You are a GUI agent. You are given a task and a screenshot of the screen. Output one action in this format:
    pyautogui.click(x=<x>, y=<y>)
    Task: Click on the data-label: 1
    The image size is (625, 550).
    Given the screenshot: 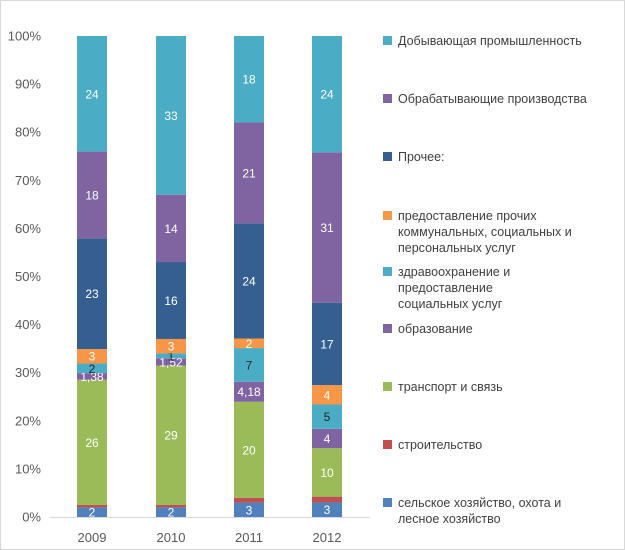 What is the action you would take?
    pyautogui.click(x=171, y=356)
    